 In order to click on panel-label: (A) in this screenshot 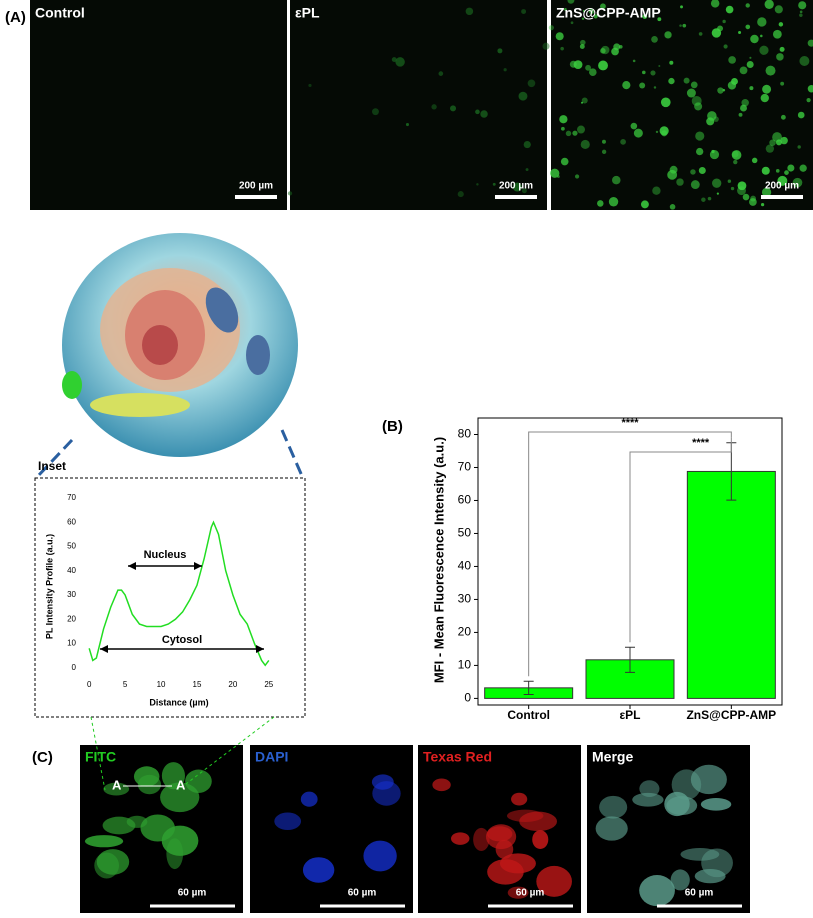, I will do `click(15, 17)`.